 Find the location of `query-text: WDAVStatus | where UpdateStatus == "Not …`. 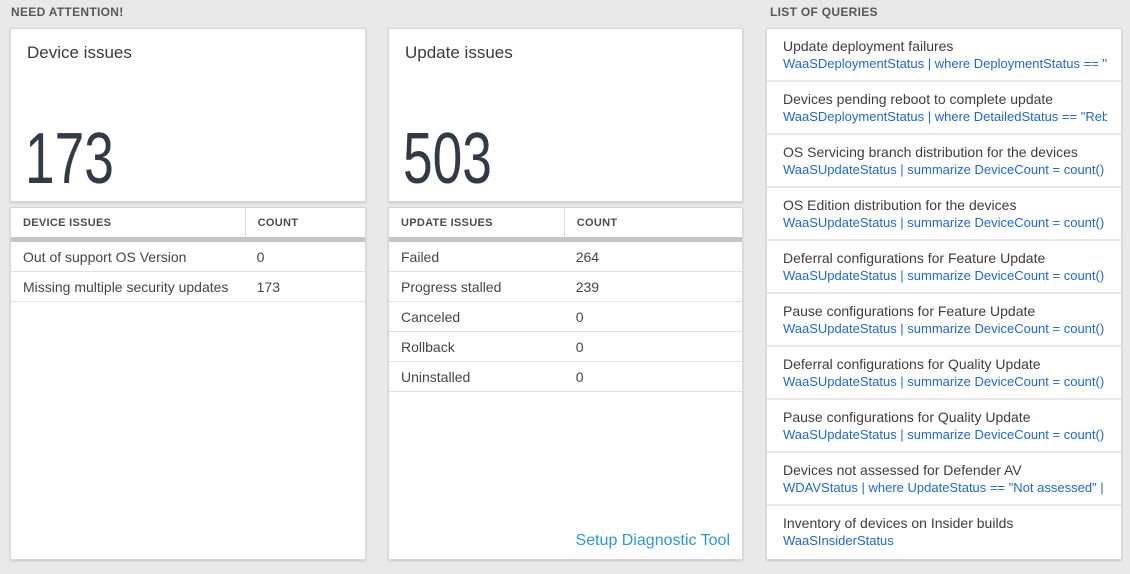

query-text: WDAVStatus | where UpdateStatus == "Not … is located at coordinates (945, 487).